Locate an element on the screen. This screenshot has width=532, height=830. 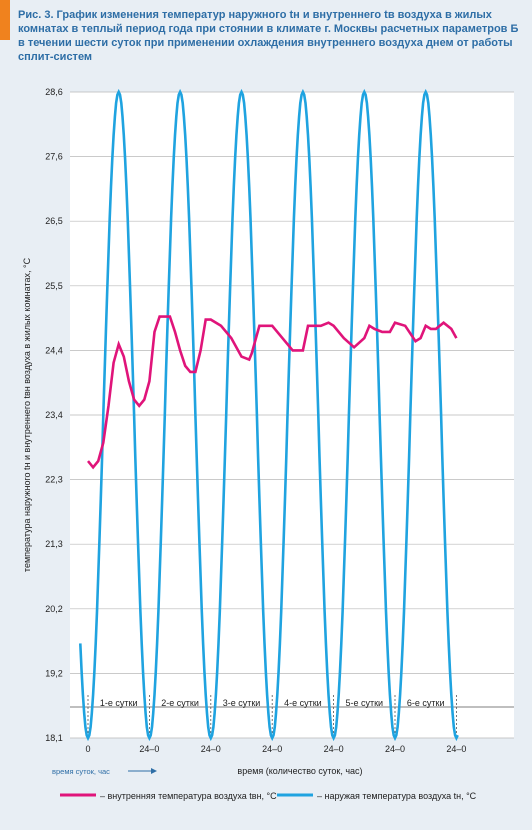
x-tick-labels: 0 24–0 24–0 24–0 24–0 24–0 24–0 is located at coordinates (275, 749).